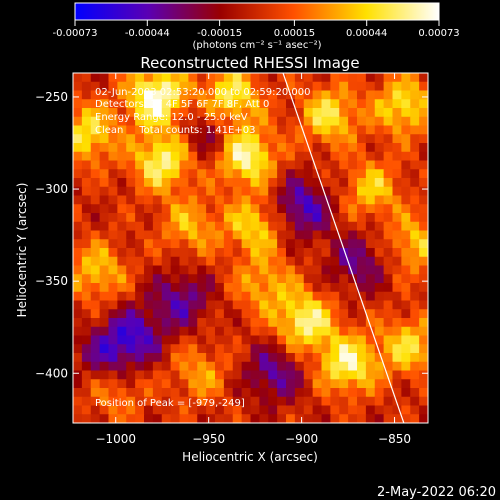 The image size is (500, 500). I want to click on y-tick-label: −250, so click(51, 97).